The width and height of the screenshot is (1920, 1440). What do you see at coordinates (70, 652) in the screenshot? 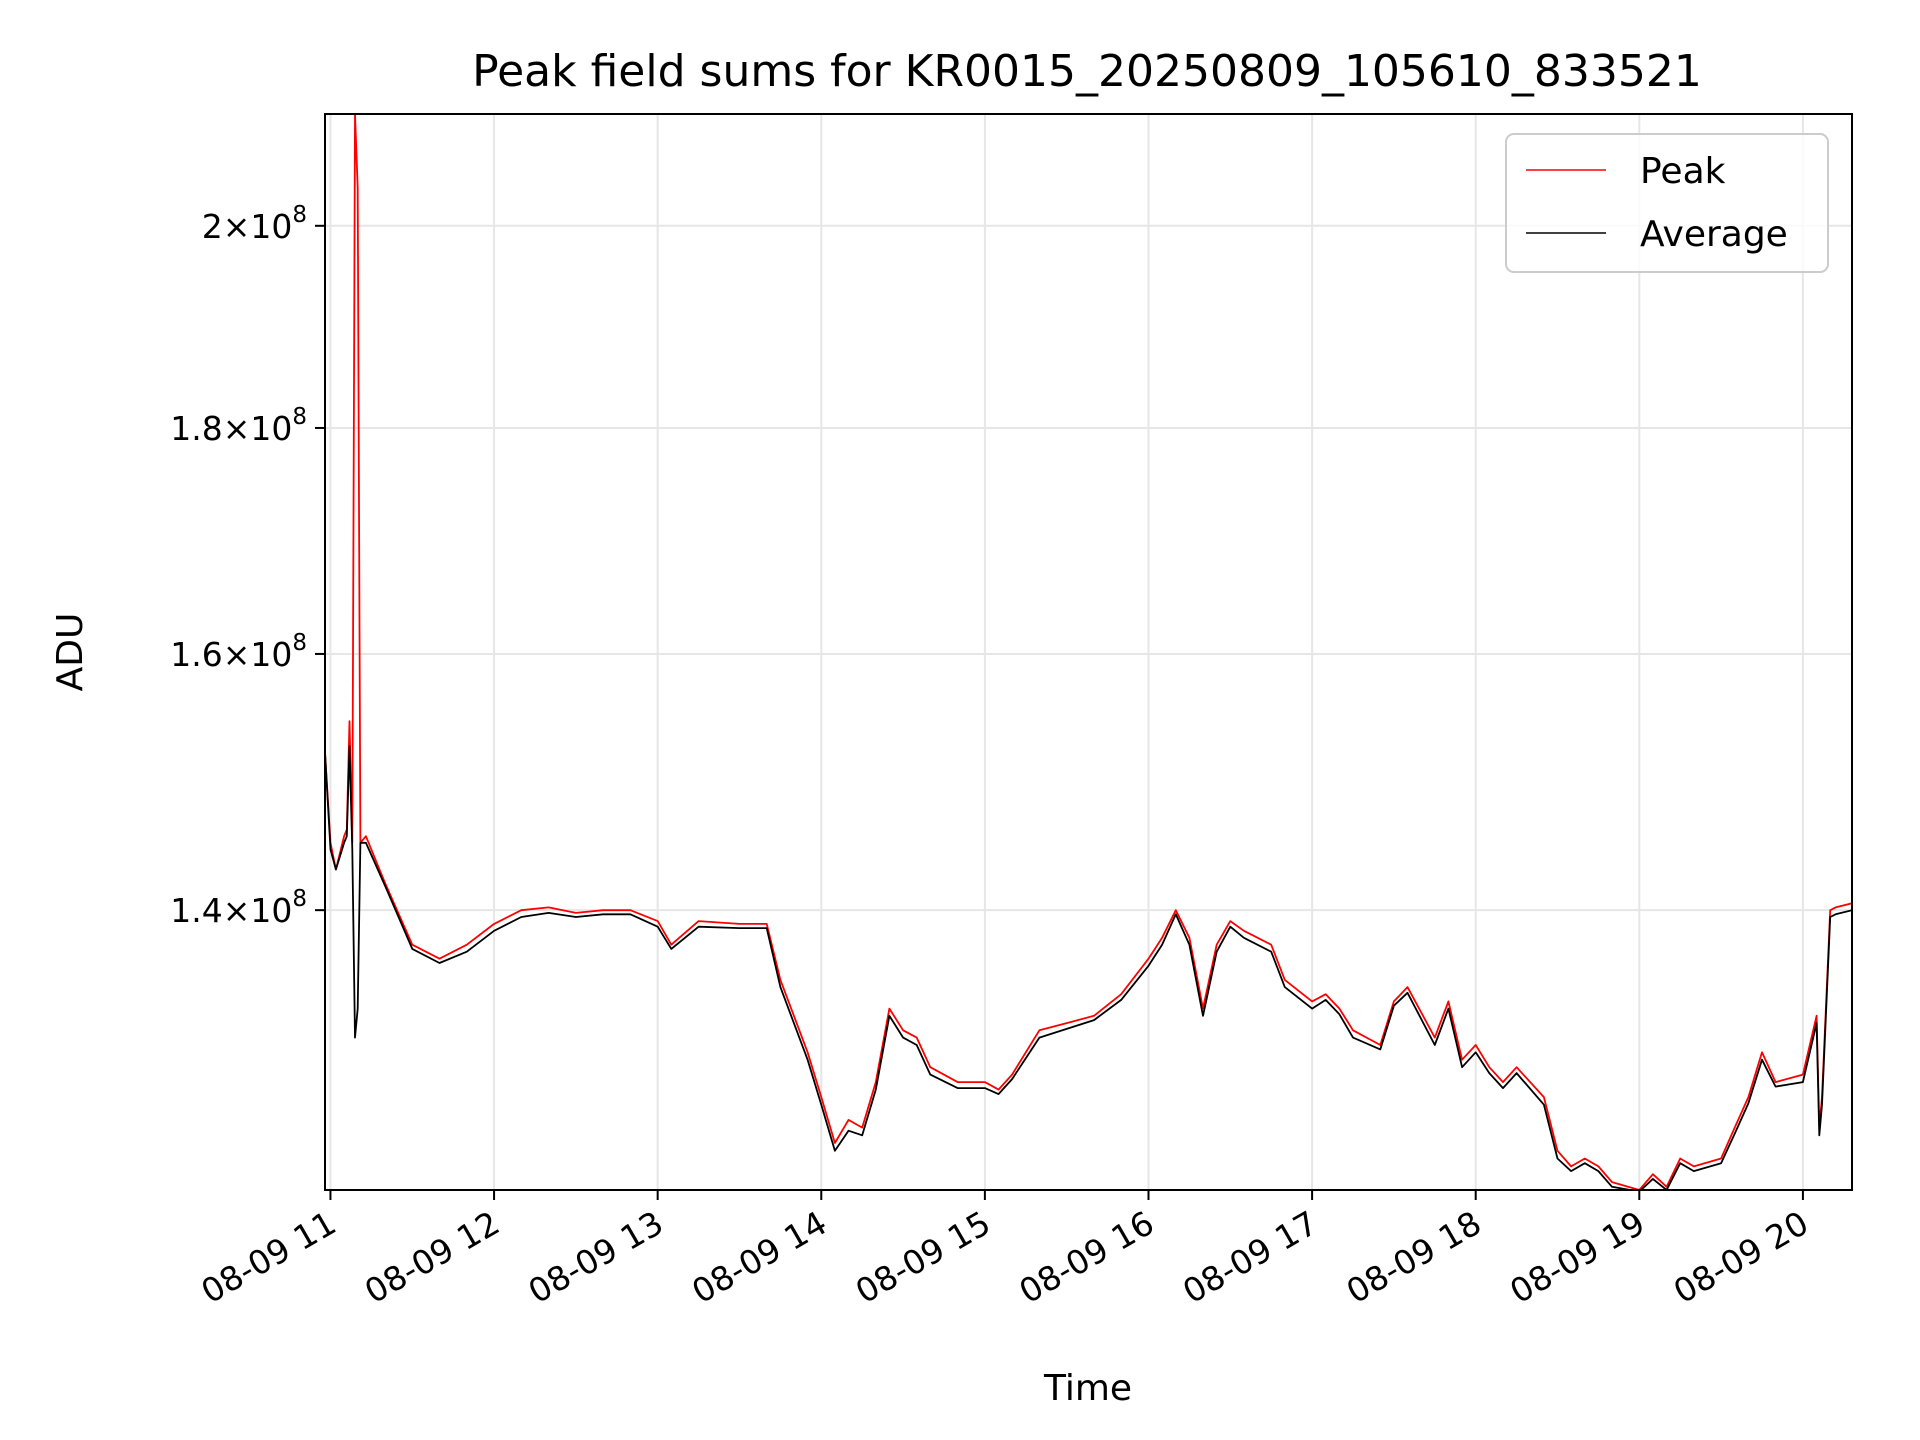
I see `y-axis-label: ADU` at bounding box center [70, 652].